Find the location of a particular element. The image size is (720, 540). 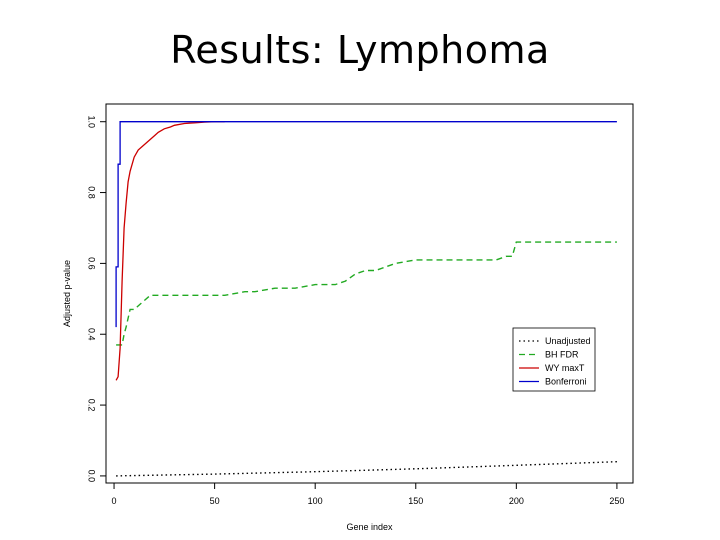

series-line-unadjusted is located at coordinates (366, 469).